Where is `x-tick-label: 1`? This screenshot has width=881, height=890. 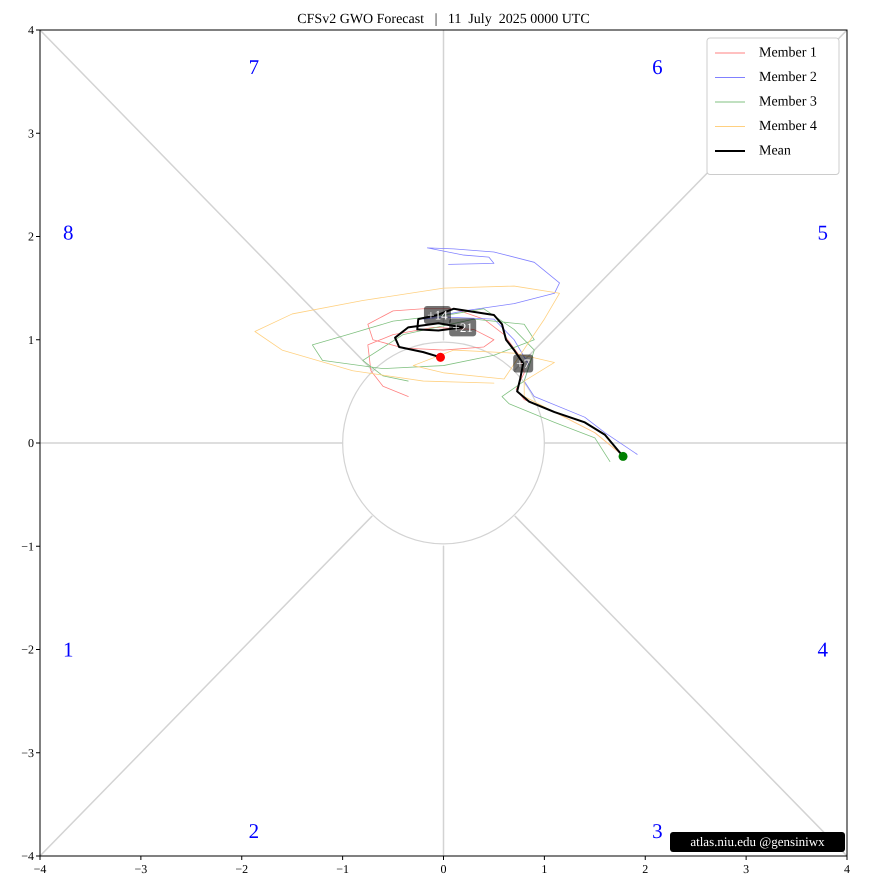 x-tick-label: 1 is located at coordinates (544, 869).